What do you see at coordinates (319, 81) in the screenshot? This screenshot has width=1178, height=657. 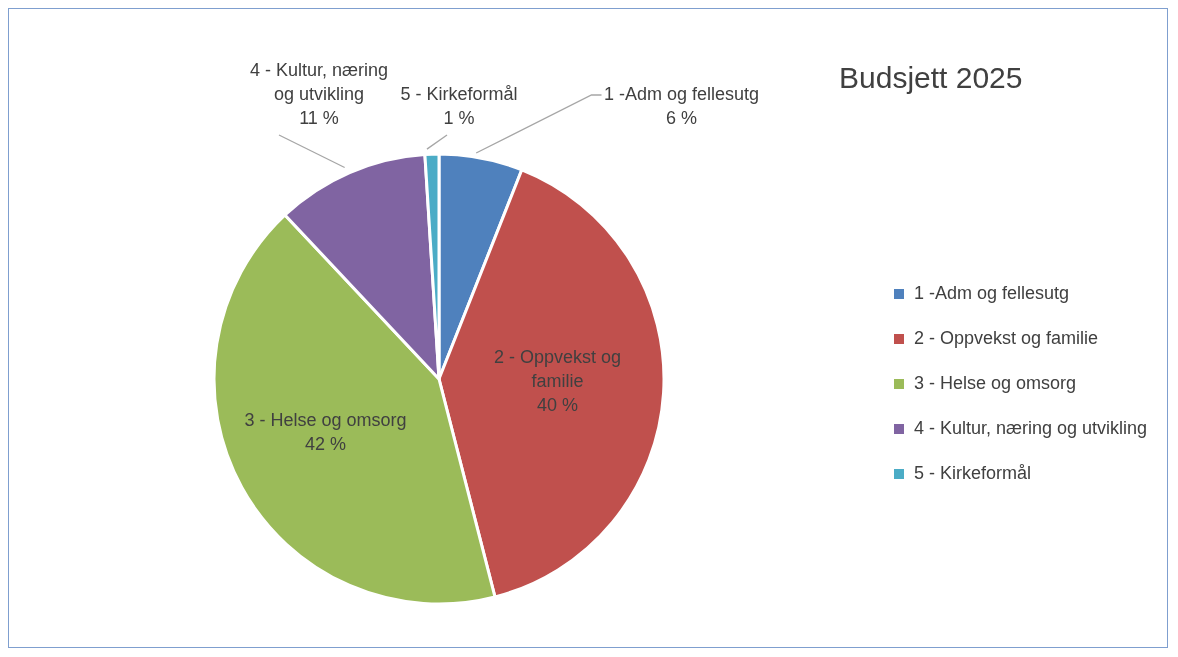 I see `slice-label: 4 - Kultur, næring og utvikling` at bounding box center [319, 81].